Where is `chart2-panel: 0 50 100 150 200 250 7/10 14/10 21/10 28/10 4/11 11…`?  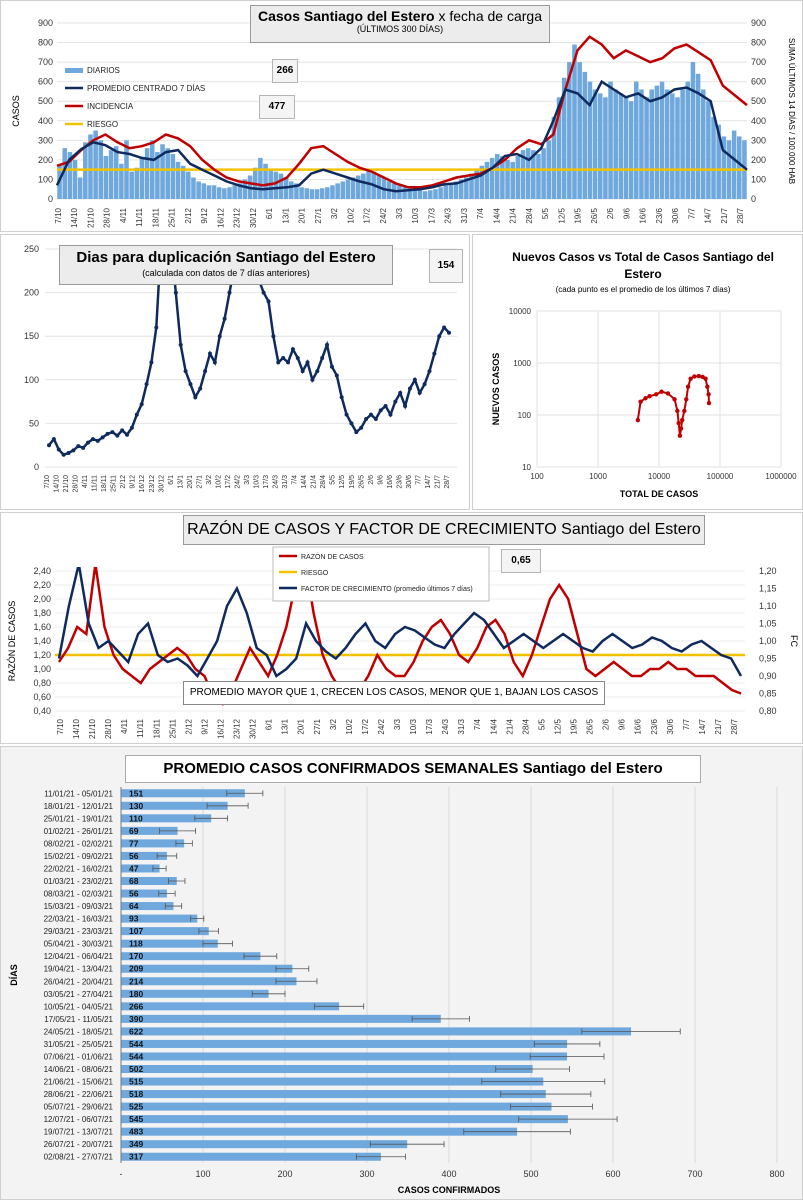
chart2-panel: 0 50 100 150 200 250 7/10 14/10 21/10 28/10 4/11 11… is located at coordinates (235, 372).